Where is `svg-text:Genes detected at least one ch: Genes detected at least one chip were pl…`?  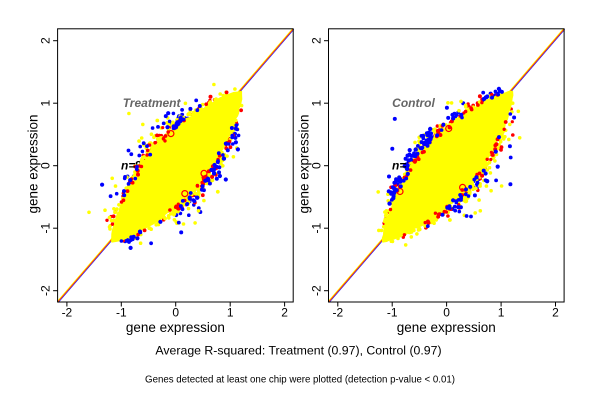 svg-text:Genes detected at least one ch: Genes detected at least one chip were pl… is located at coordinates (300, 380).